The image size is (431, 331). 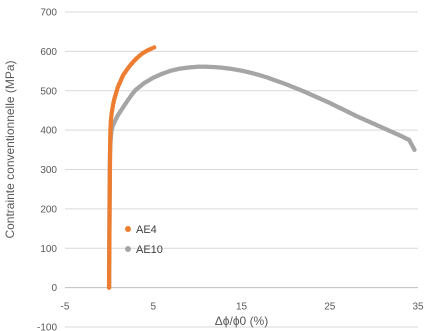 What do you see at coordinates (144, 240) in the screenshot?
I see `legend: AE4 AE10` at bounding box center [144, 240].